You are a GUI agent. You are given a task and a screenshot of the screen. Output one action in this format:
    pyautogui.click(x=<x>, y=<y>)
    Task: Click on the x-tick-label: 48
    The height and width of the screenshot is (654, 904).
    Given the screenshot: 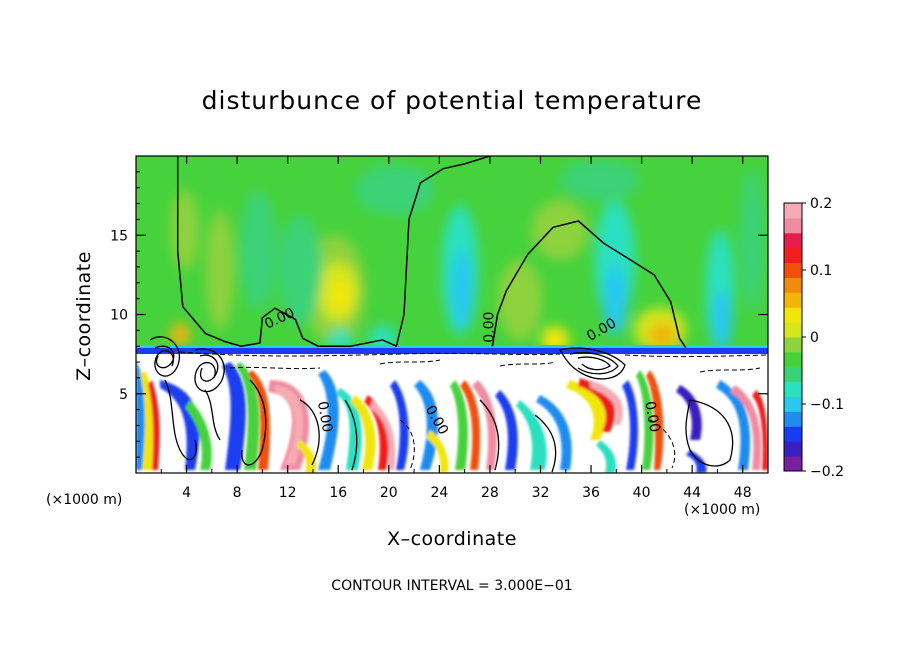 What is the action you would take?
    pyautogui.click(x=743, y=493)
    